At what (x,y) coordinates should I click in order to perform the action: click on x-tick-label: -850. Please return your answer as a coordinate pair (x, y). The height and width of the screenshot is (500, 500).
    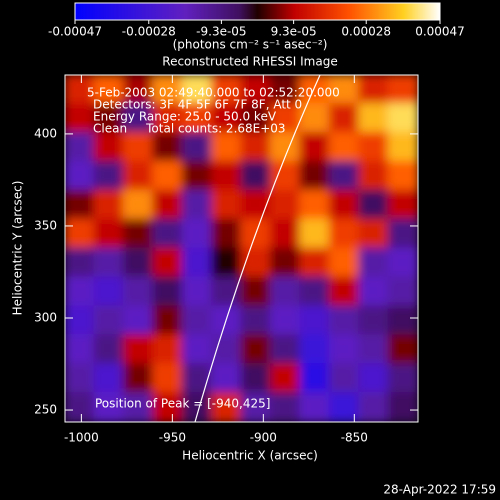
    Looking at the image, I should click on (354, 438).